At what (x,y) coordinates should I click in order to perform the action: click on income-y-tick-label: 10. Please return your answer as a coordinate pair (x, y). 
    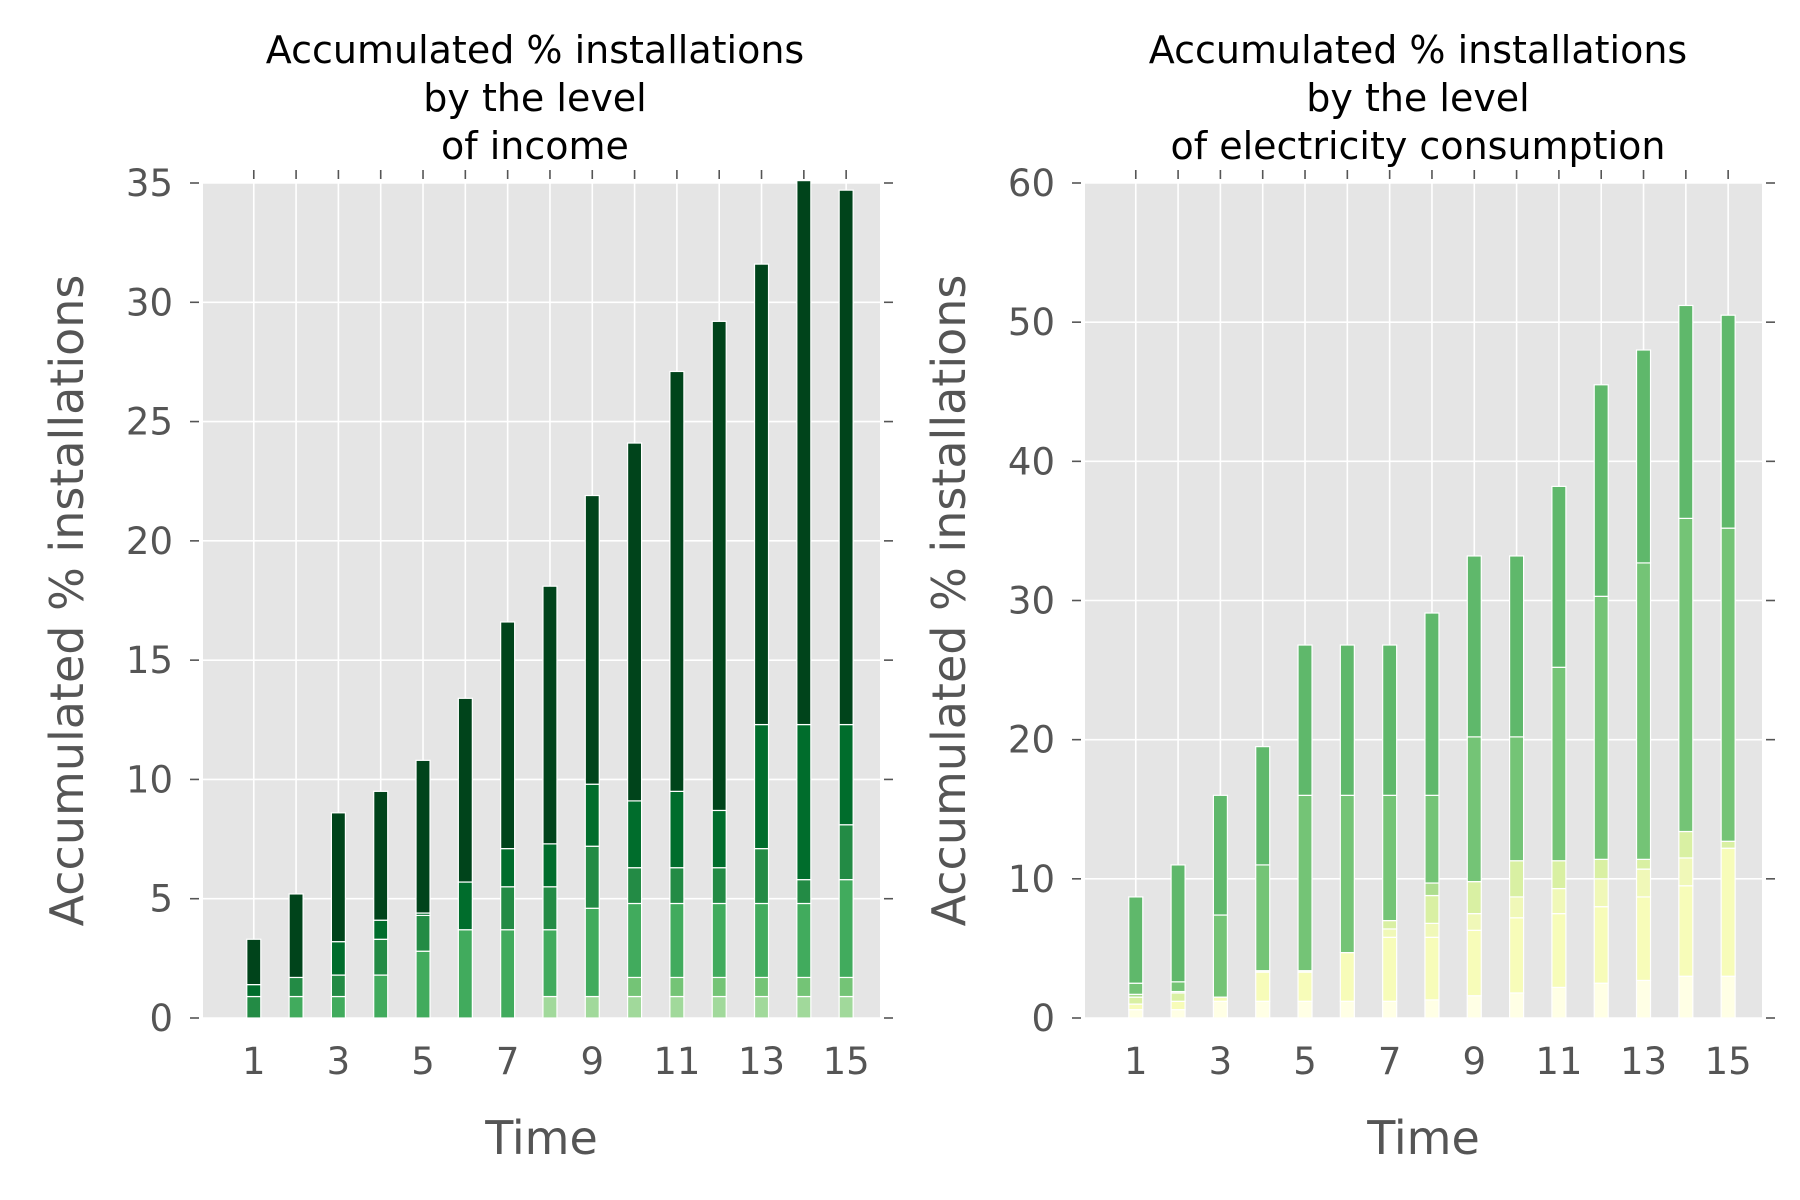
    Looking at the image, I should click on (149, 779).